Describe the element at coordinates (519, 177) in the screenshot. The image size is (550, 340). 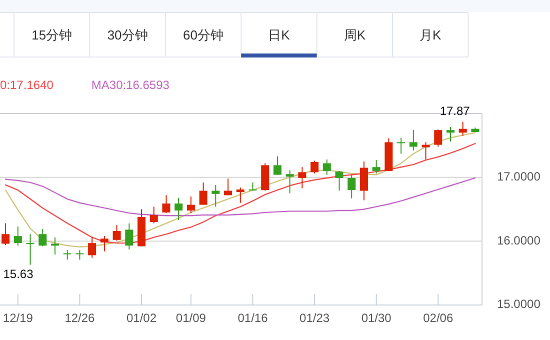
I see `y-tick-label: 17.0000` at that location.